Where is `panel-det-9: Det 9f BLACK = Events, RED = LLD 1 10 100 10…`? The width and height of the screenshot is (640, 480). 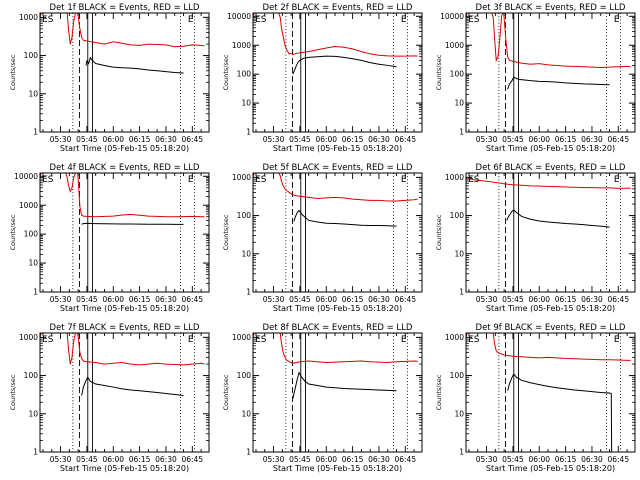
panel-det-9: Det 9f BLACK = Events, RED = LLD 1 10 100 10… is located at coordinates (535, 398).